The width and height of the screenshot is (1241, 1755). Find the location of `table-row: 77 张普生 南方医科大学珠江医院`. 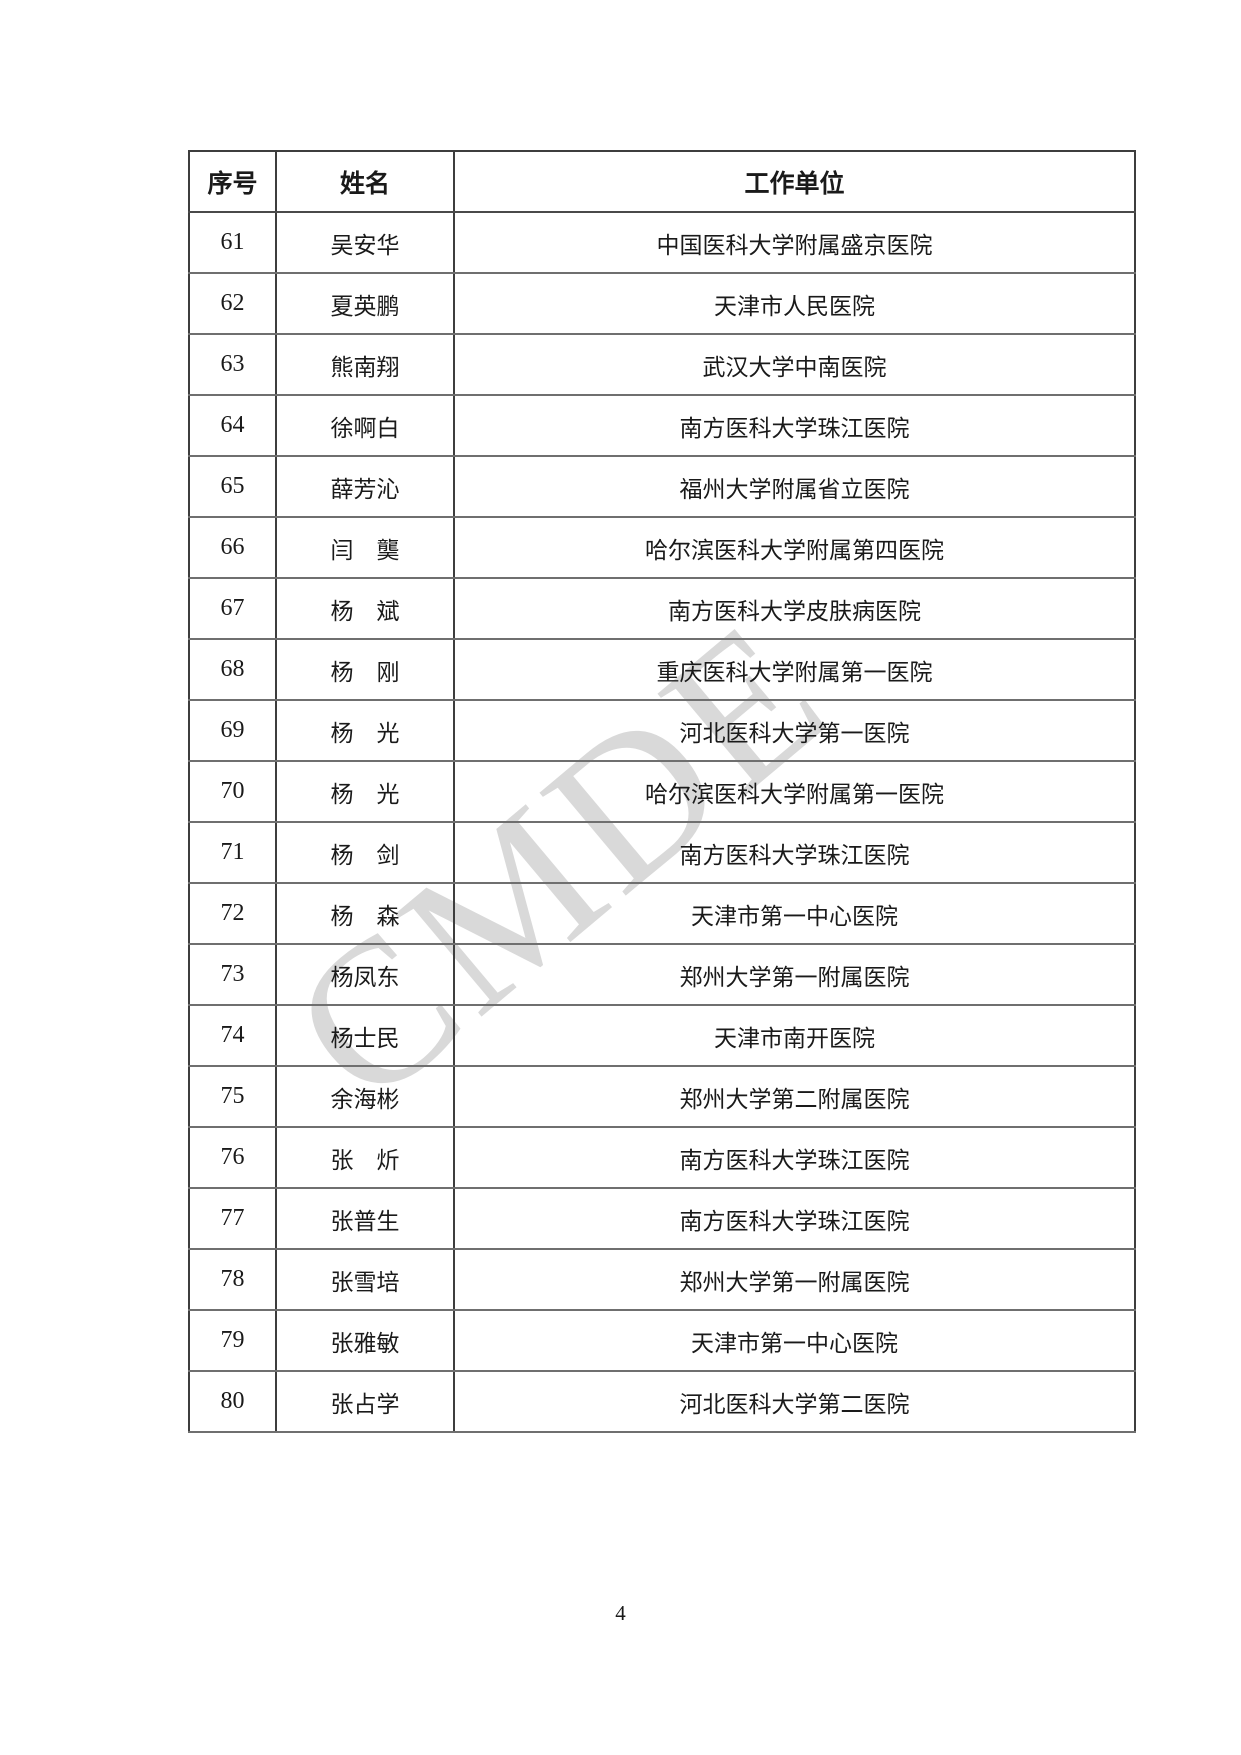

table-row: 77 张普生 南方医科大学珠江医院 is located at coordinates (662, 1219).